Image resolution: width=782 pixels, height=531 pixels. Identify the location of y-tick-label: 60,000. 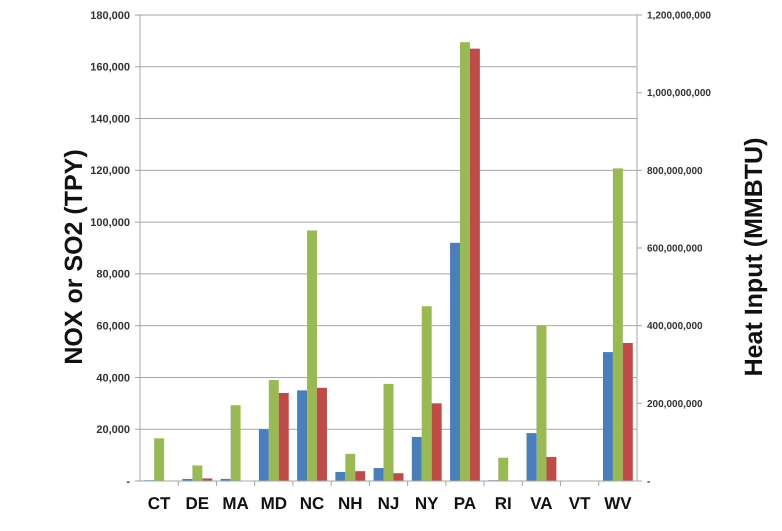
(113, 326).